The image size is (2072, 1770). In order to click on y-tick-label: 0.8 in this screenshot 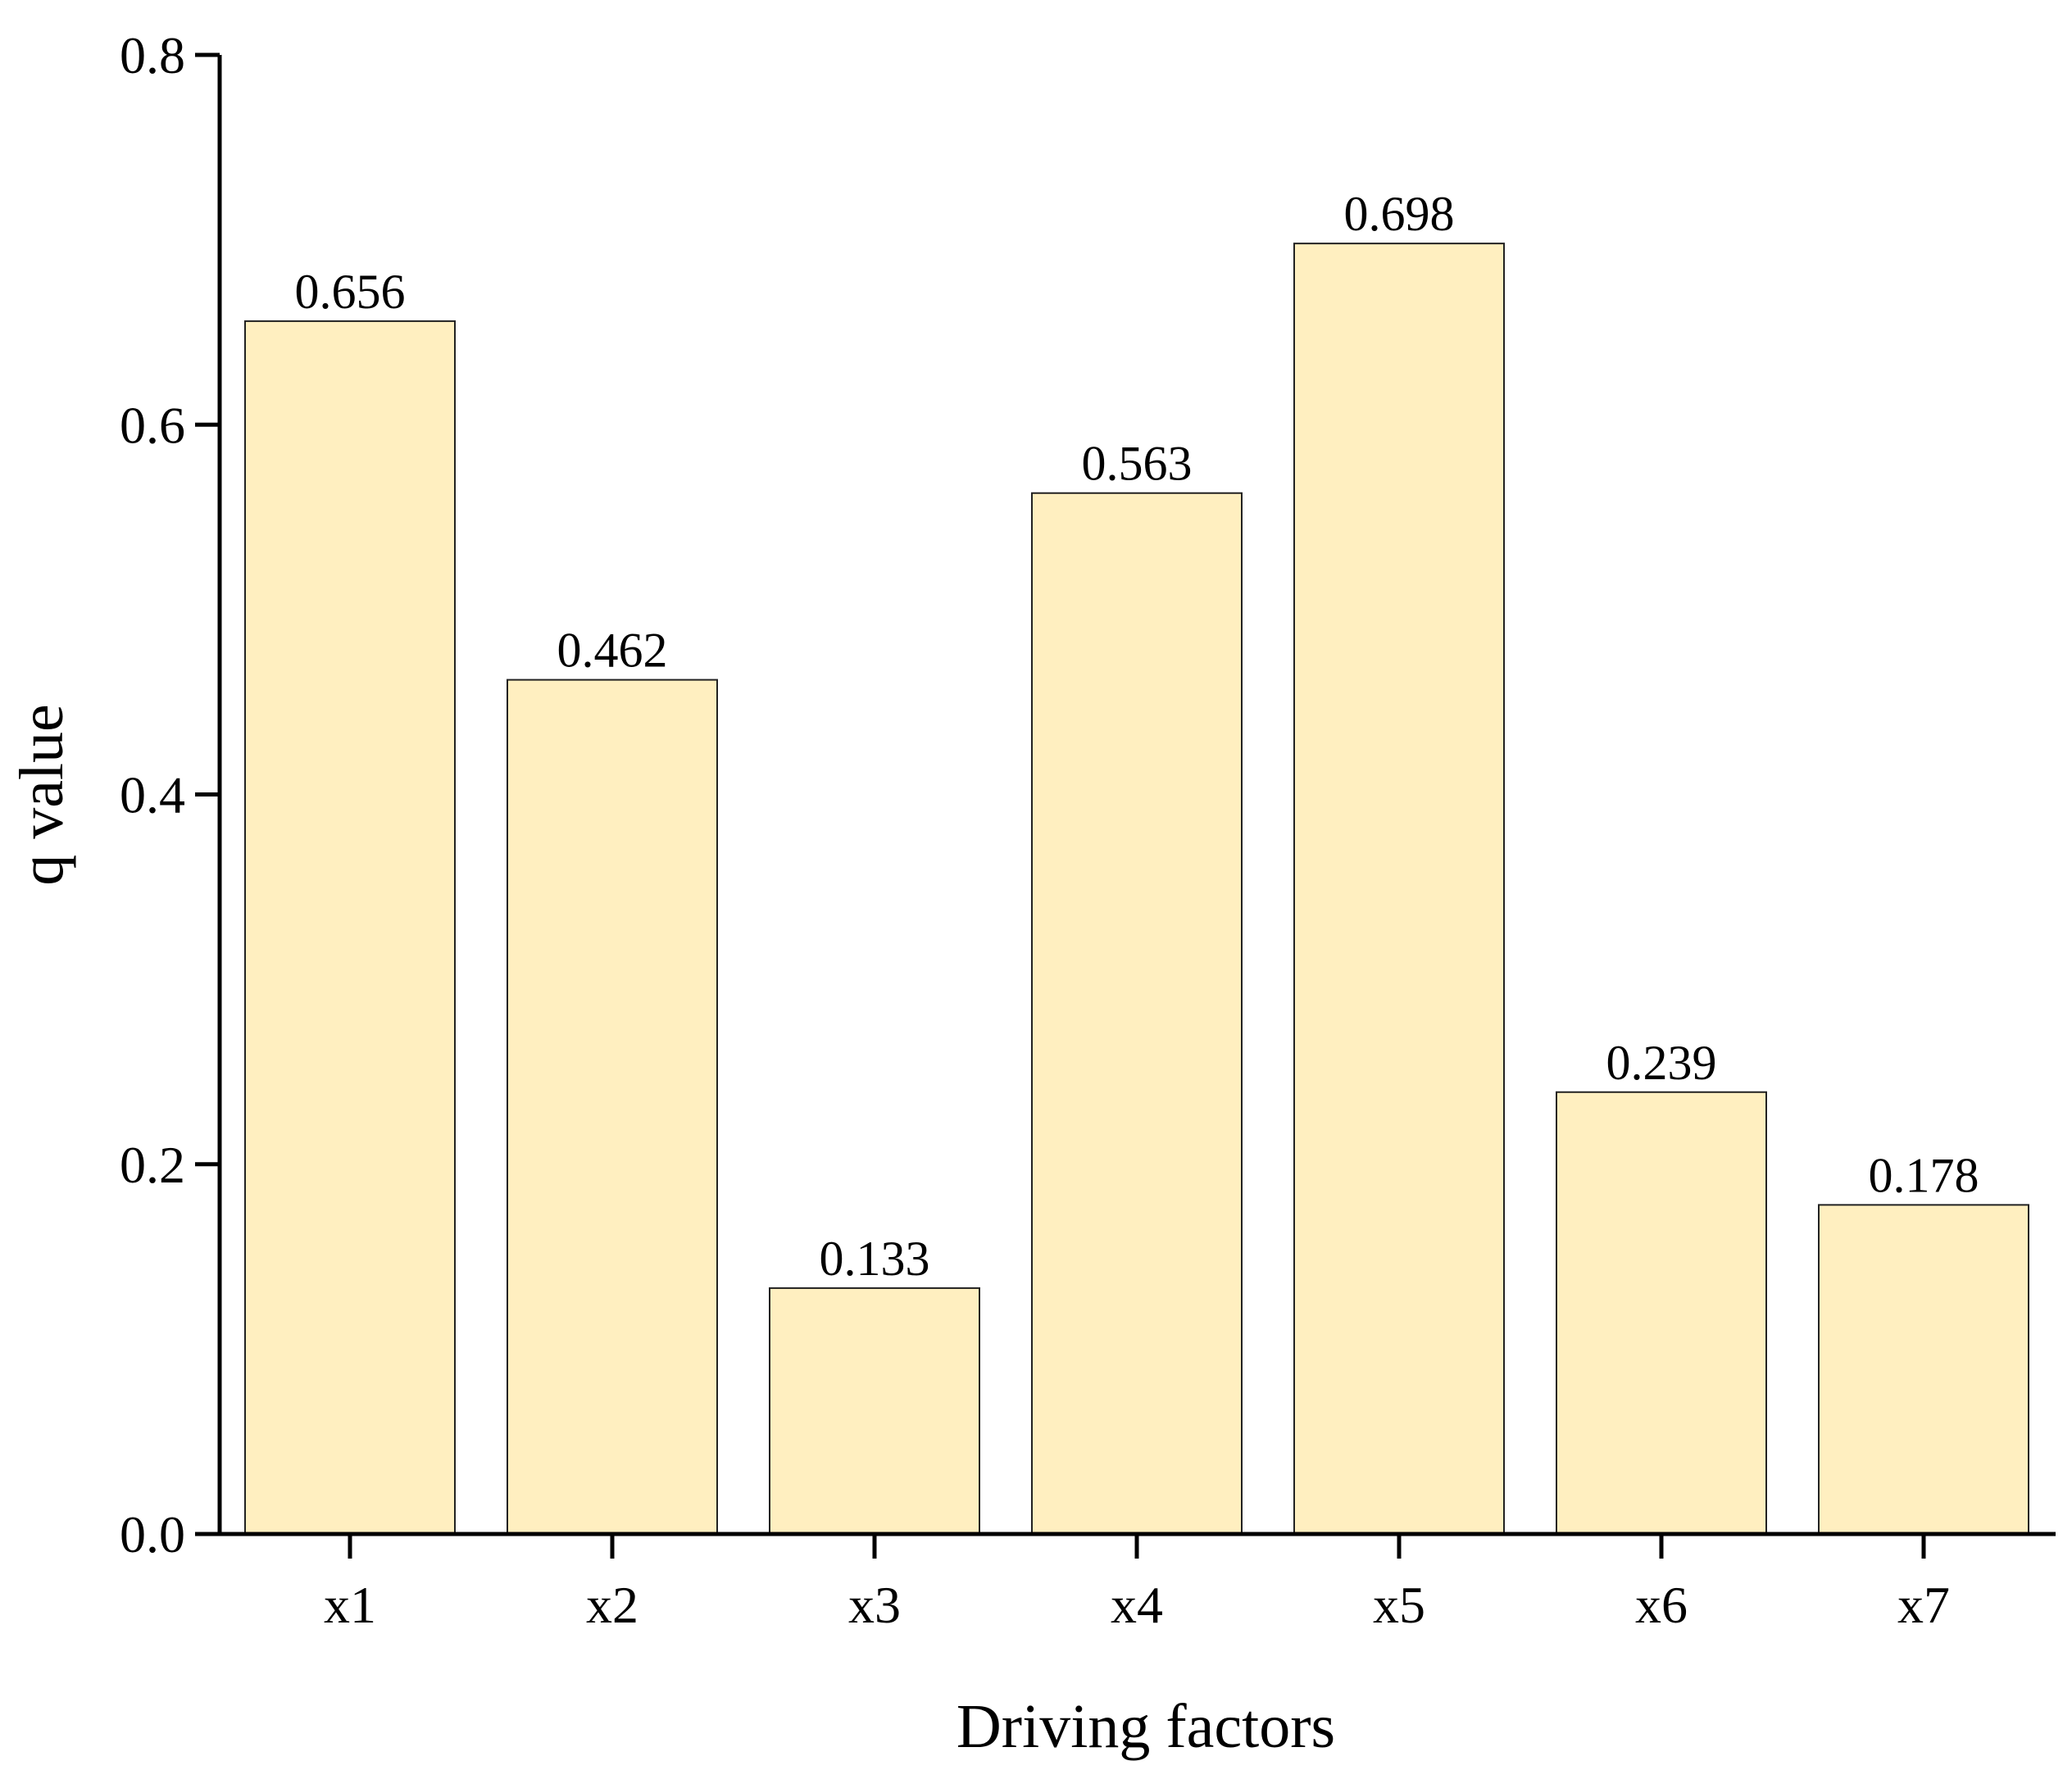, I will do `click(153, 55)`.